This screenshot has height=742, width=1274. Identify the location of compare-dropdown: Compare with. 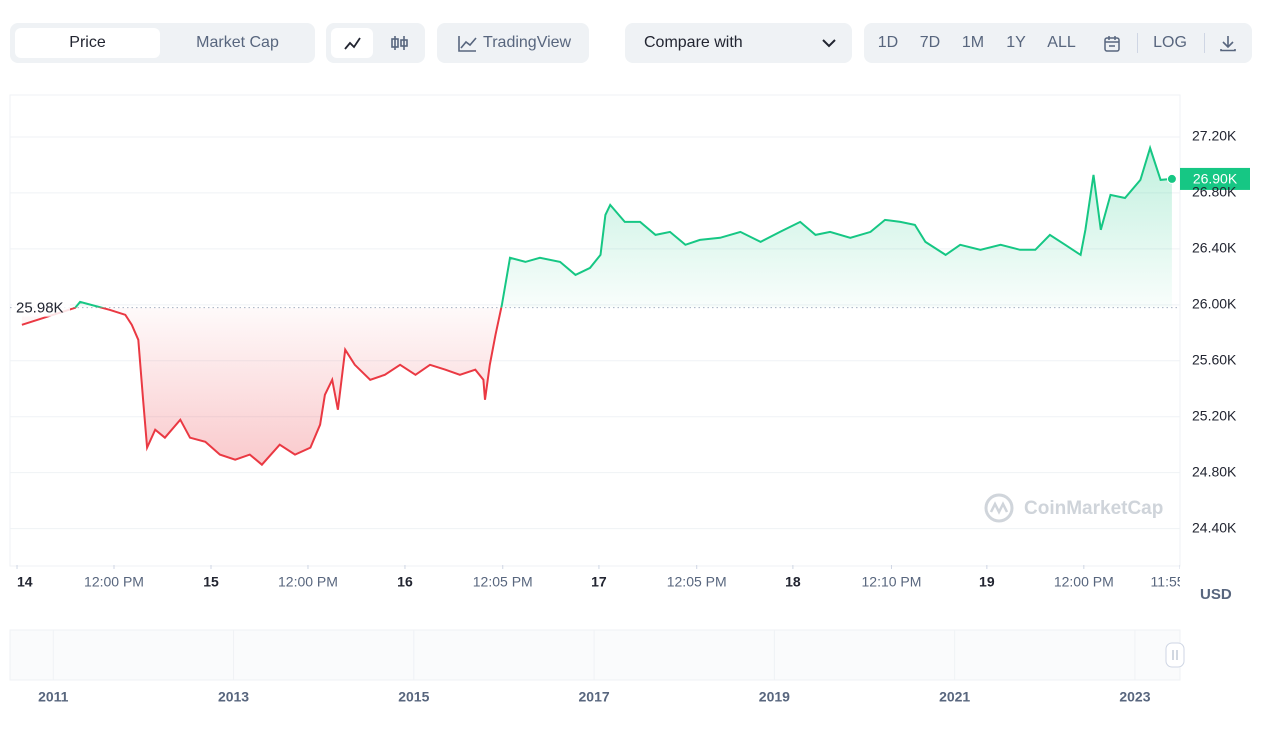
(738, 43).